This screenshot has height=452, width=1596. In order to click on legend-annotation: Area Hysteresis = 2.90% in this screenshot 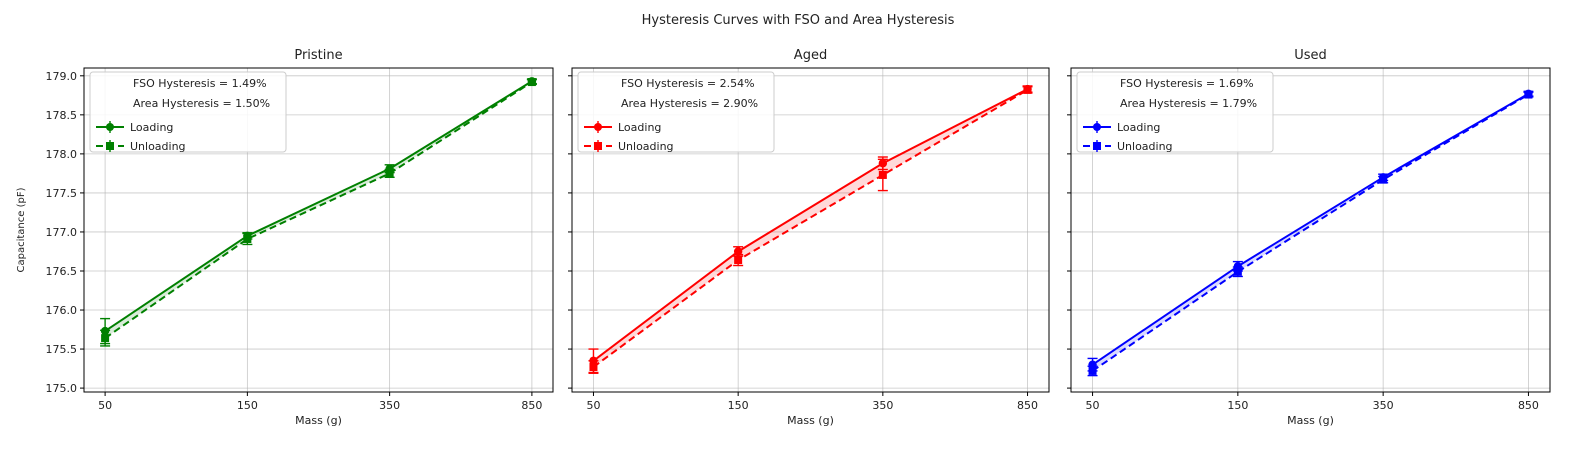, I will do `click(689, 103)`.